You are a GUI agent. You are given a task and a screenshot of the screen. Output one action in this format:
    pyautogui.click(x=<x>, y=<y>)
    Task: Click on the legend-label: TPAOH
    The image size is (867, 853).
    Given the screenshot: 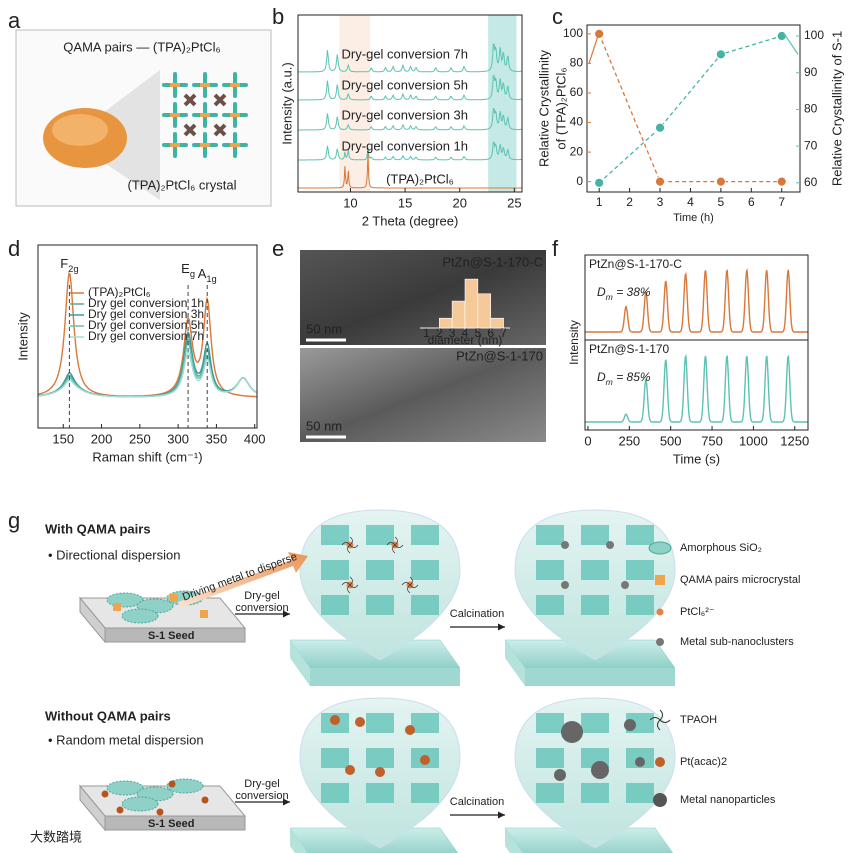 What is the action you would take?
    pyautogui.click(x=698, y=720)
    